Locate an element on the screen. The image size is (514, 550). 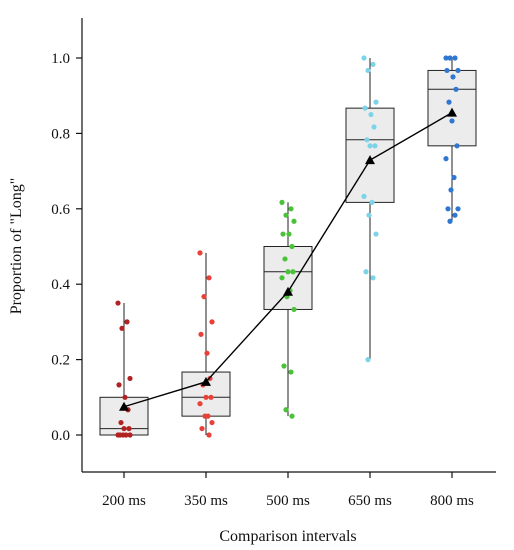
y-tick-label: 0.6 is located at coordinates (60, 210).